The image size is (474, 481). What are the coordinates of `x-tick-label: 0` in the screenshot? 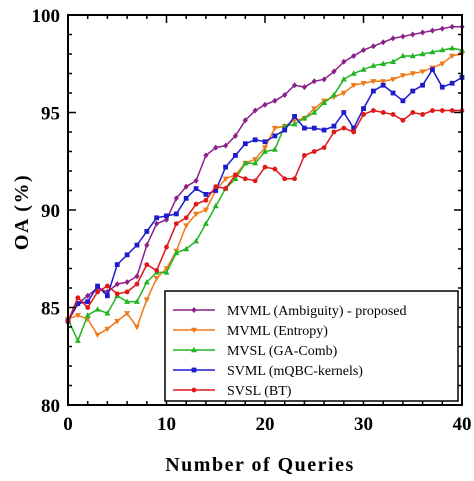 It's located at (68, 424).